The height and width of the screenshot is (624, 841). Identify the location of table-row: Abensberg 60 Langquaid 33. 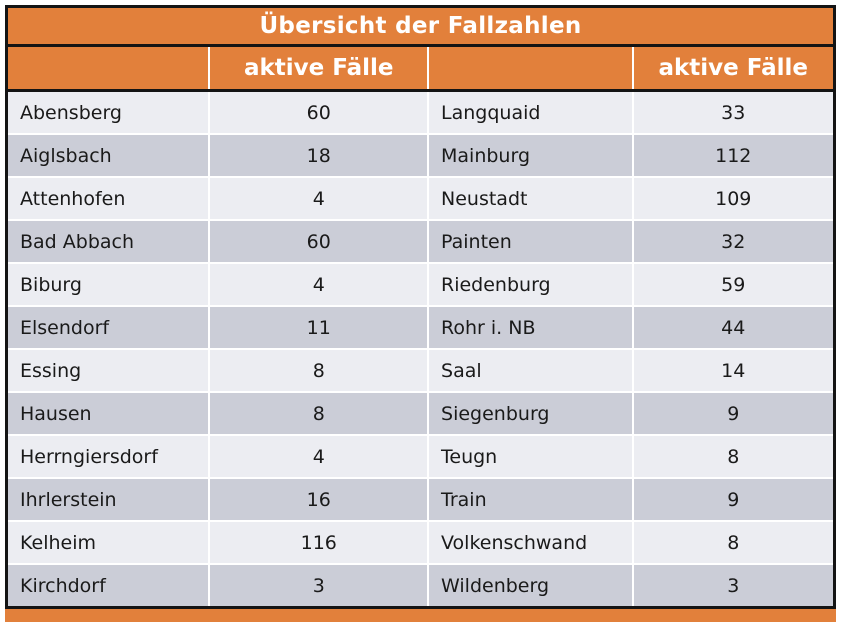
(420, 112).